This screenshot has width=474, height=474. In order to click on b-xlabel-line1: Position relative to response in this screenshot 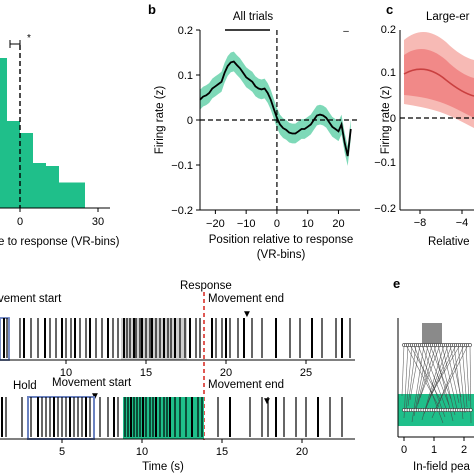, I will do `click(281, 240)`.